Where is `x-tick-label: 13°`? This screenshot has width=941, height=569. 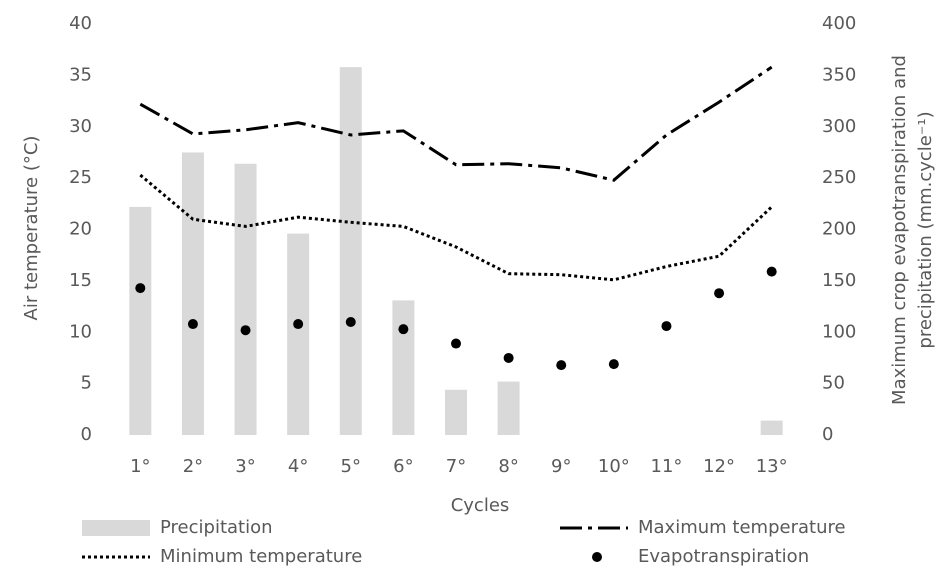
x-tick-label: 13° is located at coordinates (772, 466).